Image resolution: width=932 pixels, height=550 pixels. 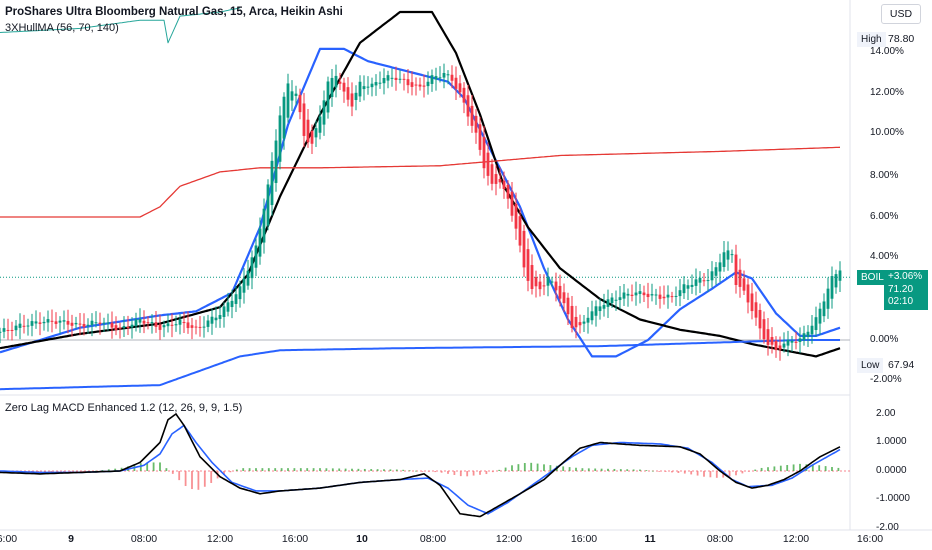 What do you see at coordinates (420, 182) in the screenshot?
I see `hull-mid-line` at bounding box center [420, 182].